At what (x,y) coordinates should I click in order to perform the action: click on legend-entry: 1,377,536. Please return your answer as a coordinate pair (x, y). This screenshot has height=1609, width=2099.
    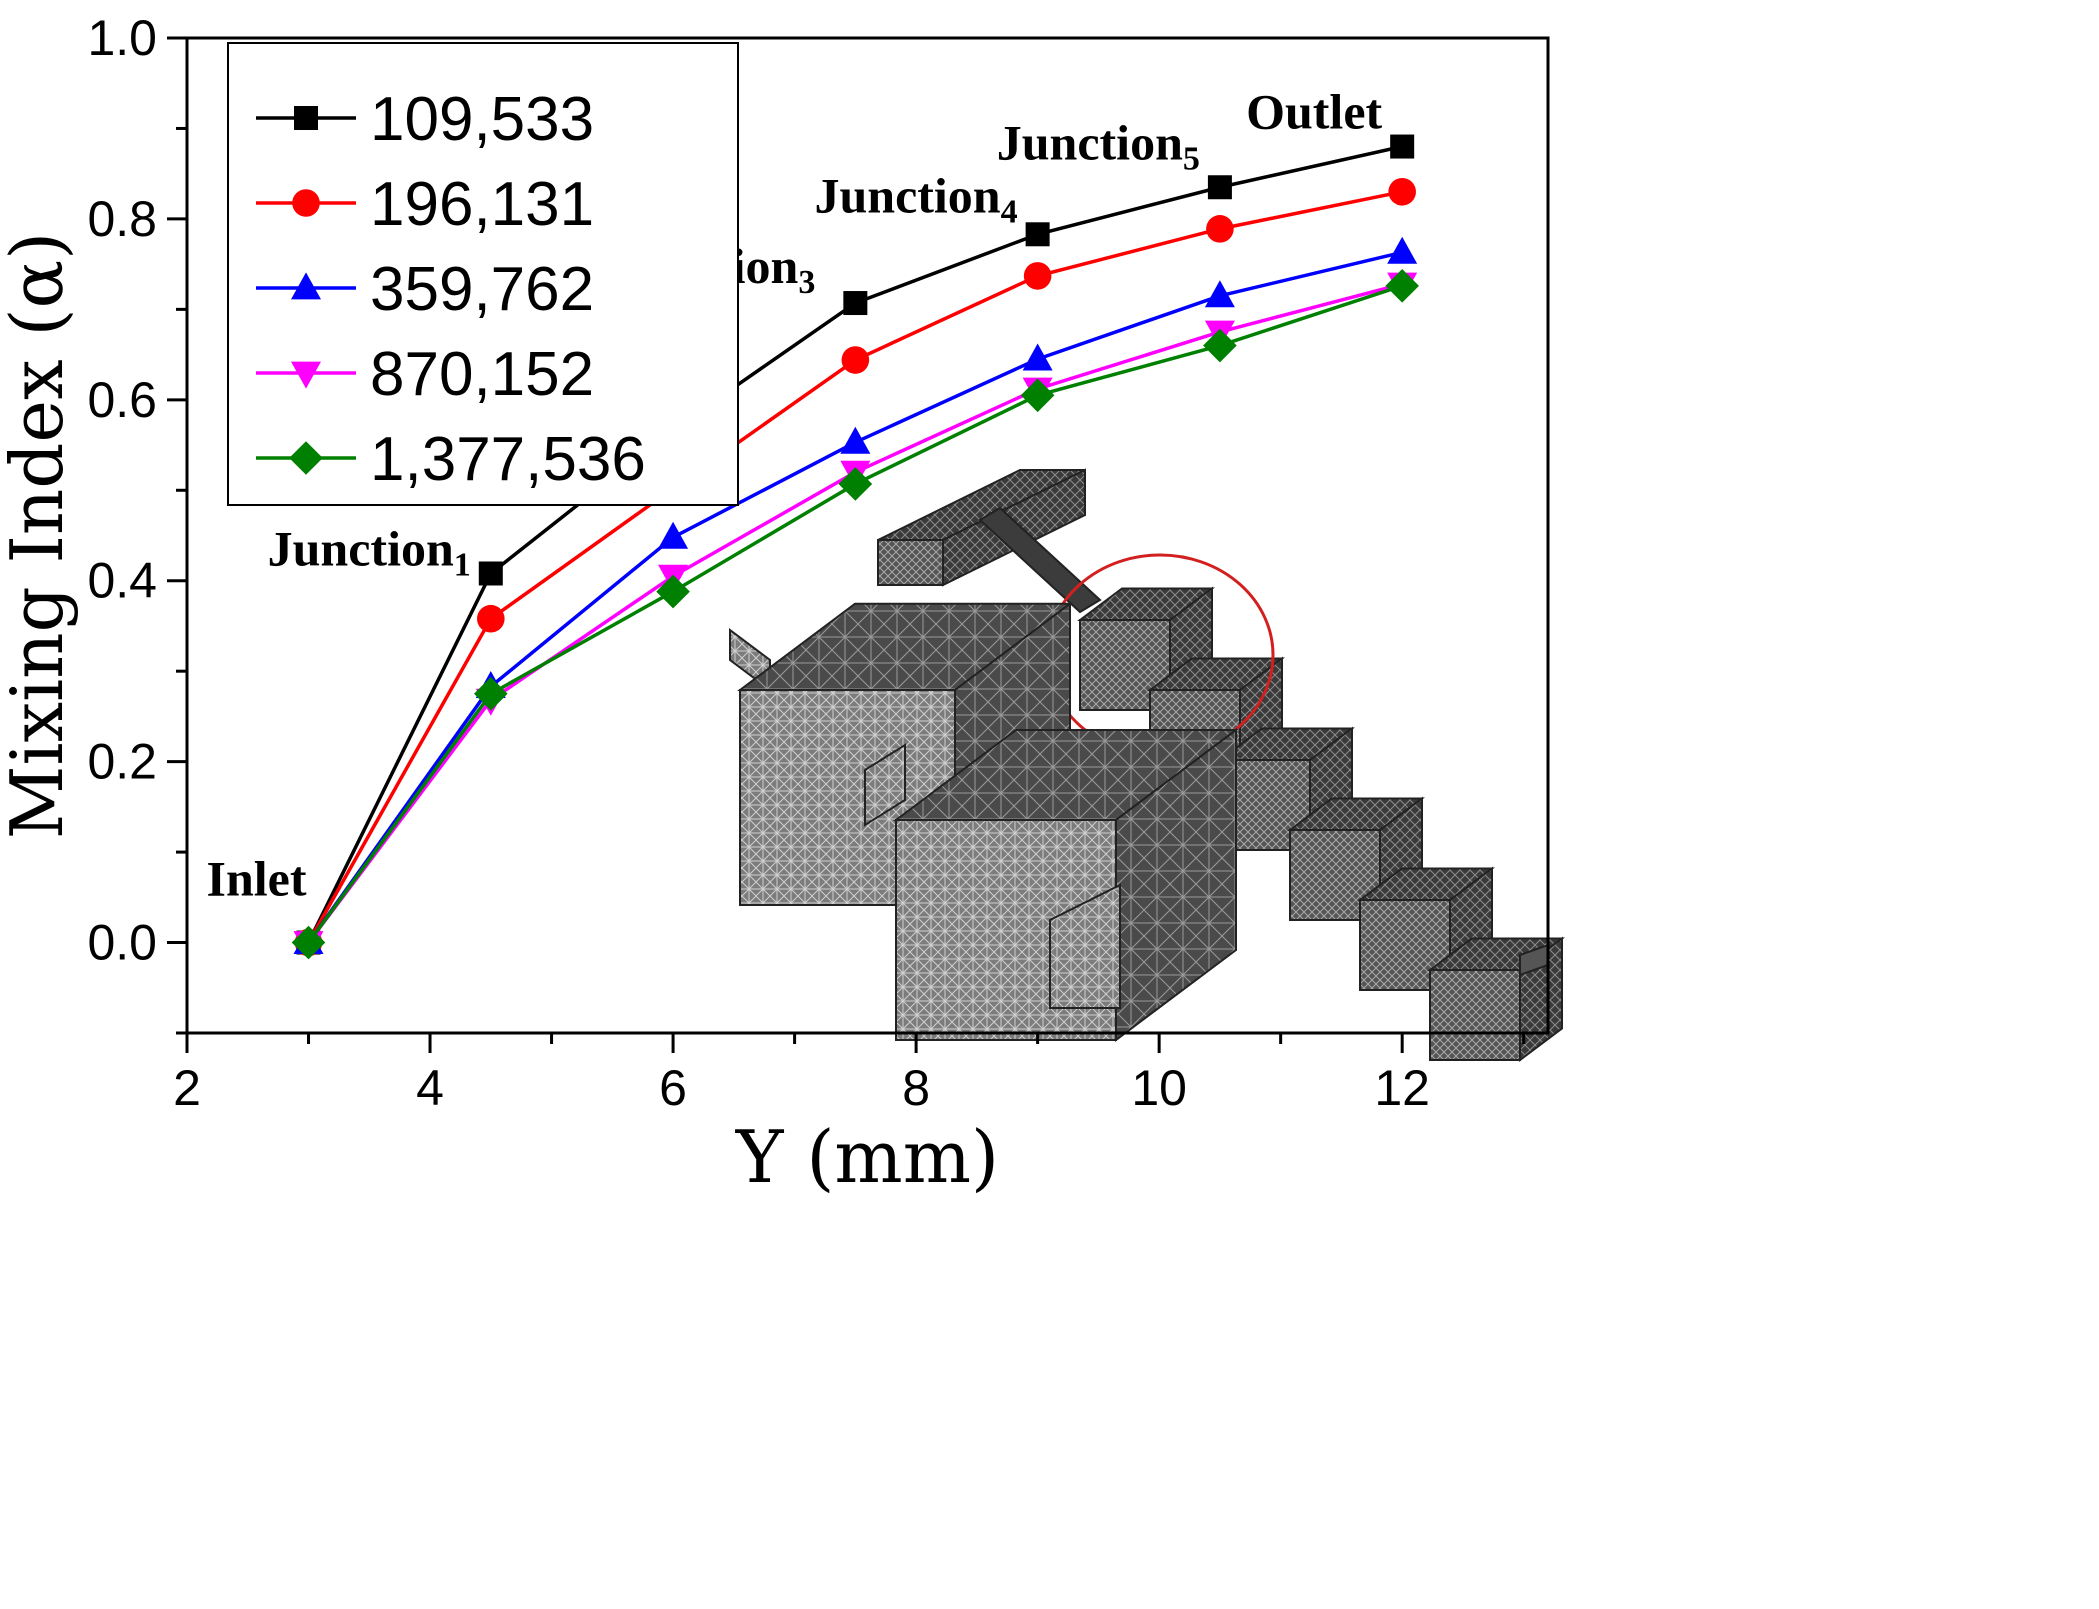
    Looking at the image, I should click on (451, 459).